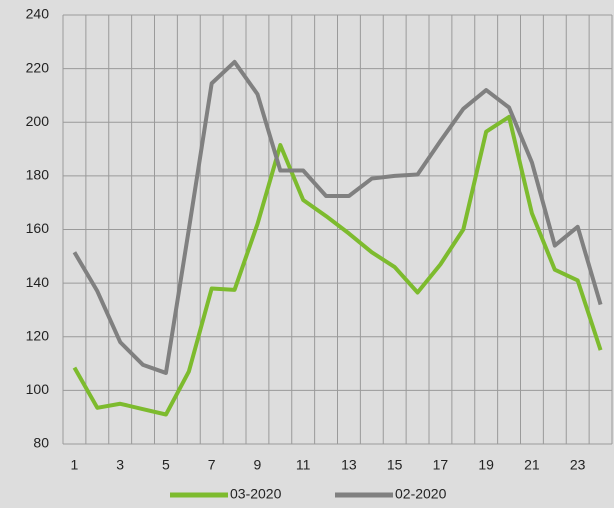 The width and height of the screenshot is (614, 508). I want to click on y-tick-label: 160, so click(38, 228).